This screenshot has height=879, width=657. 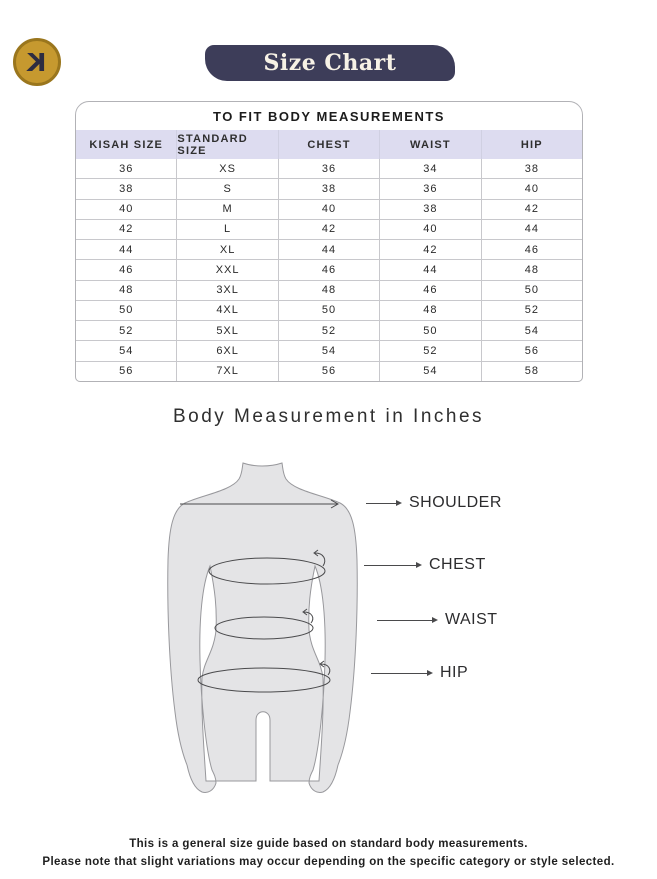 What do you see at coordinates (226, 310) in the screenshot?
I see `table-cell: 4XL` at bounding box center [226, 310].